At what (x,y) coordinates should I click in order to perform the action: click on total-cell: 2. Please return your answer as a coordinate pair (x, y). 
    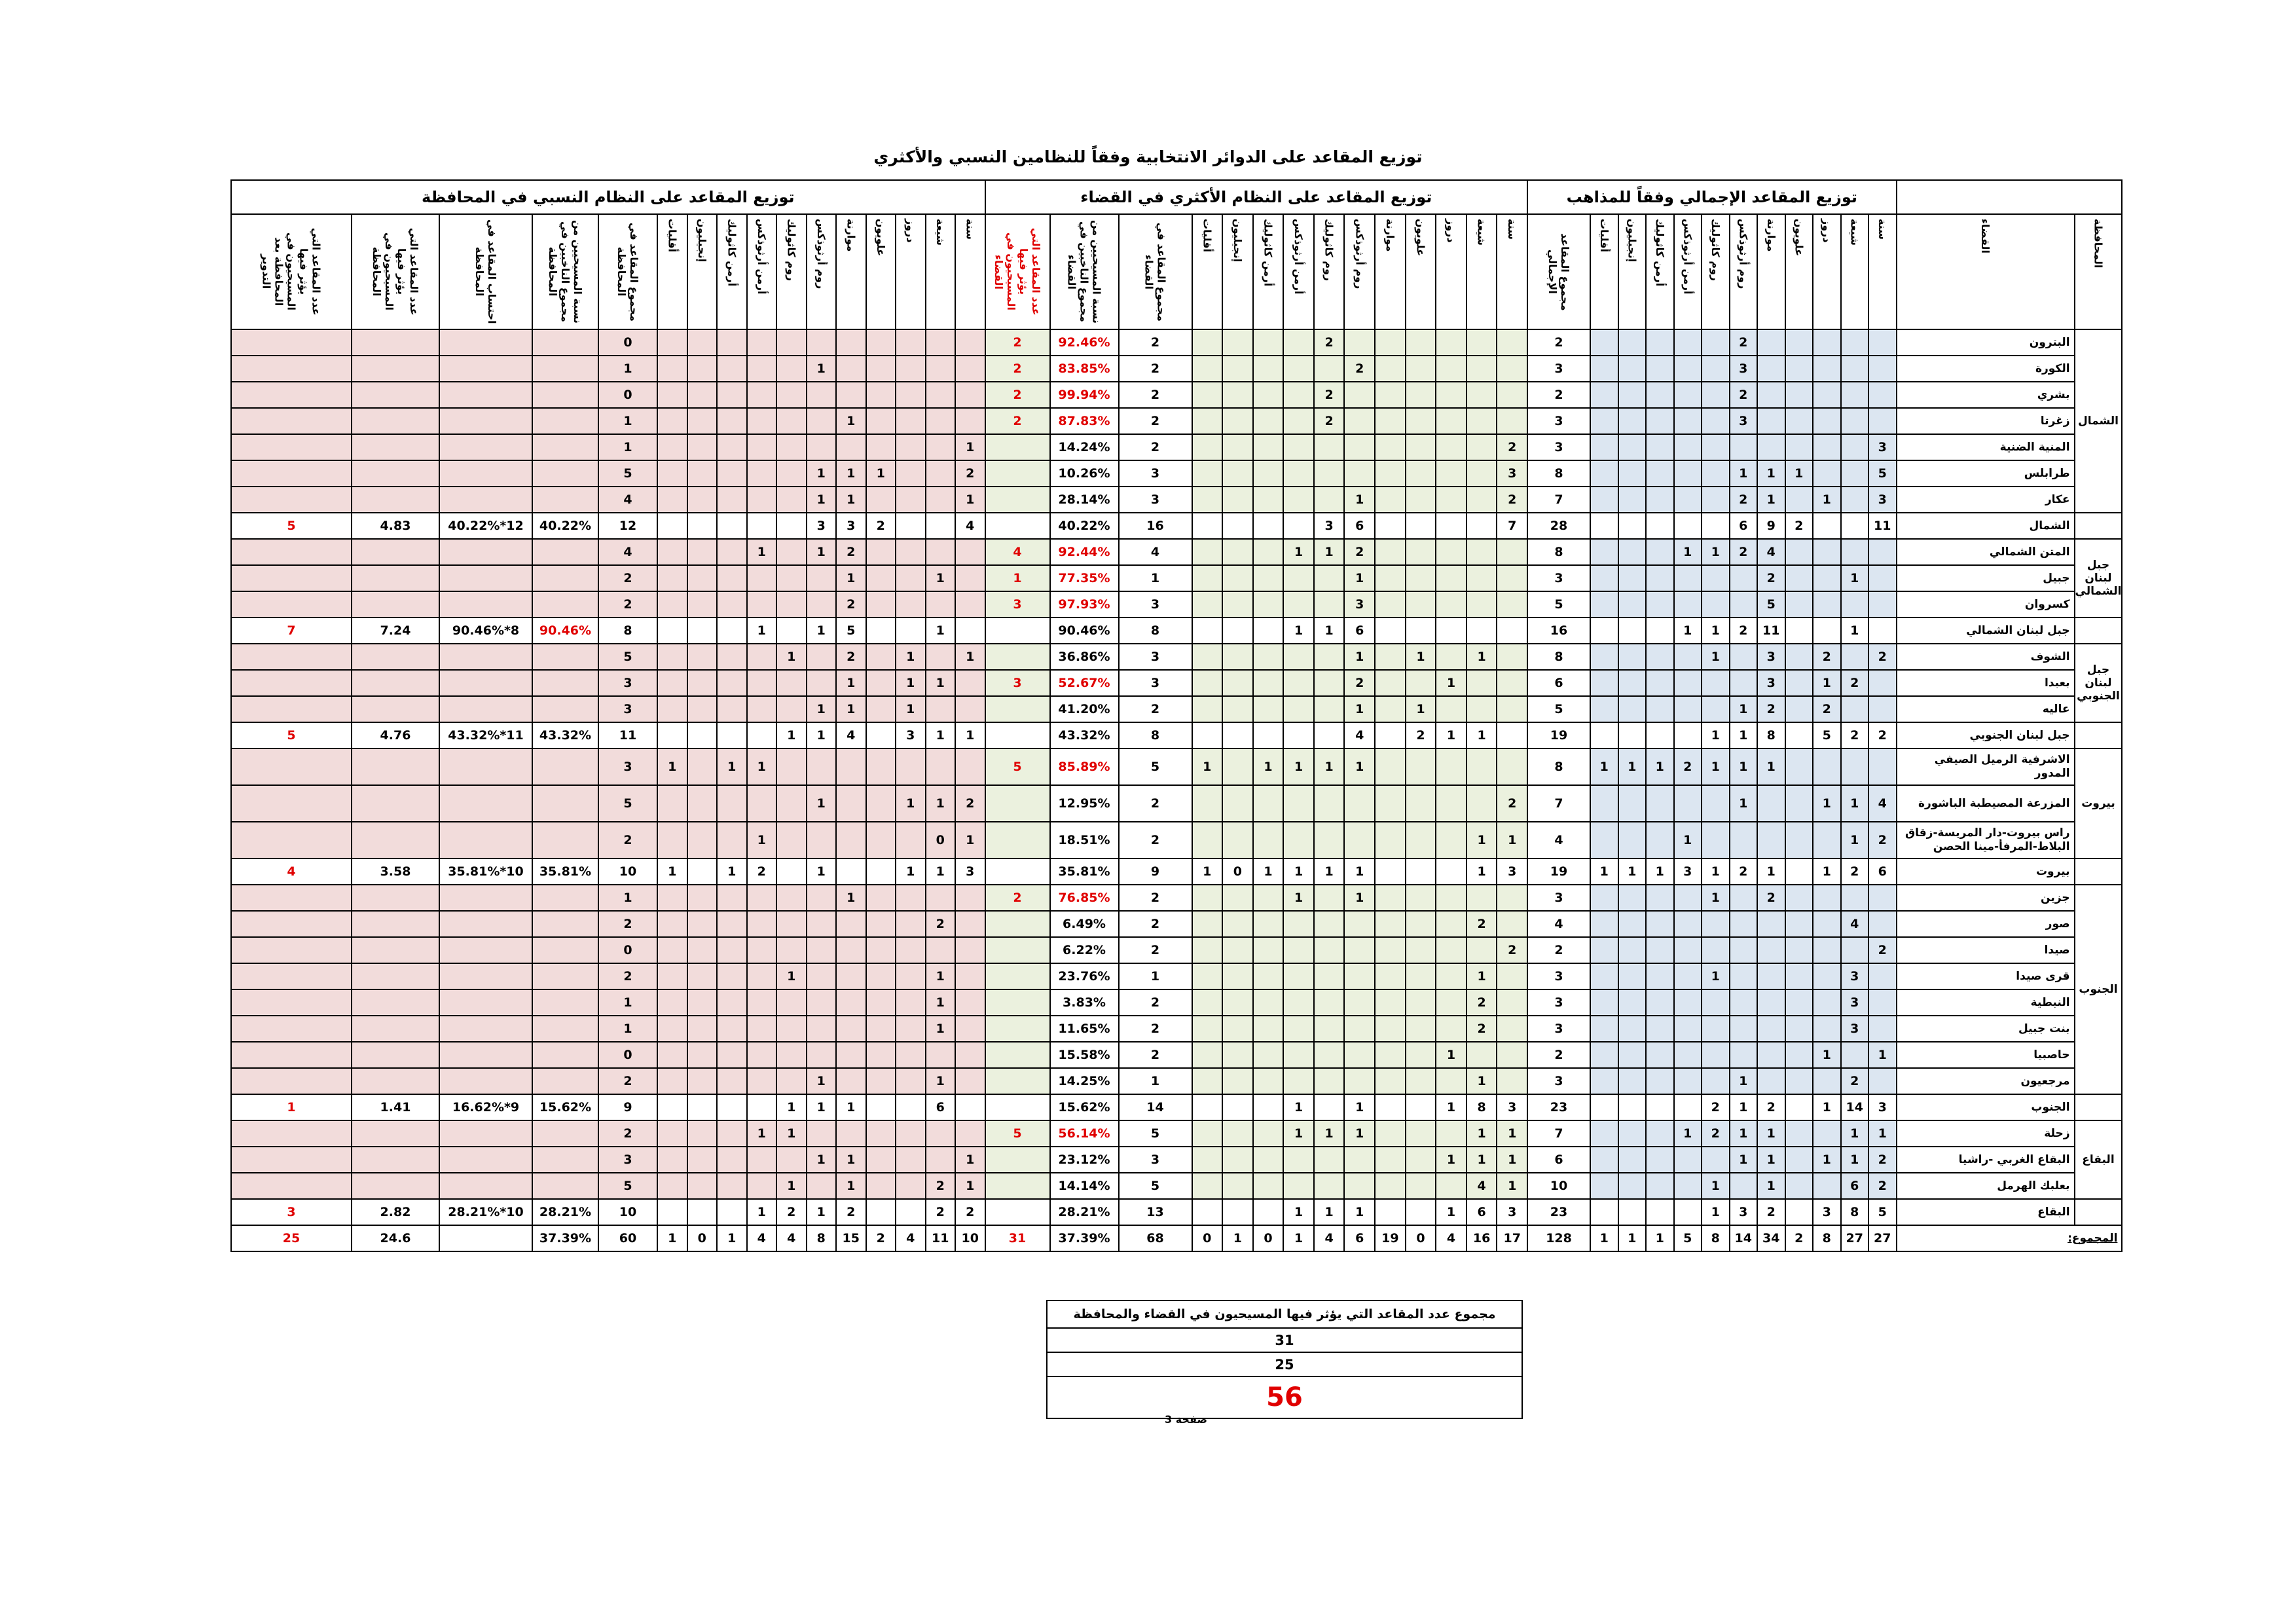
    Looking at the image, I should click on (1771, 1212).